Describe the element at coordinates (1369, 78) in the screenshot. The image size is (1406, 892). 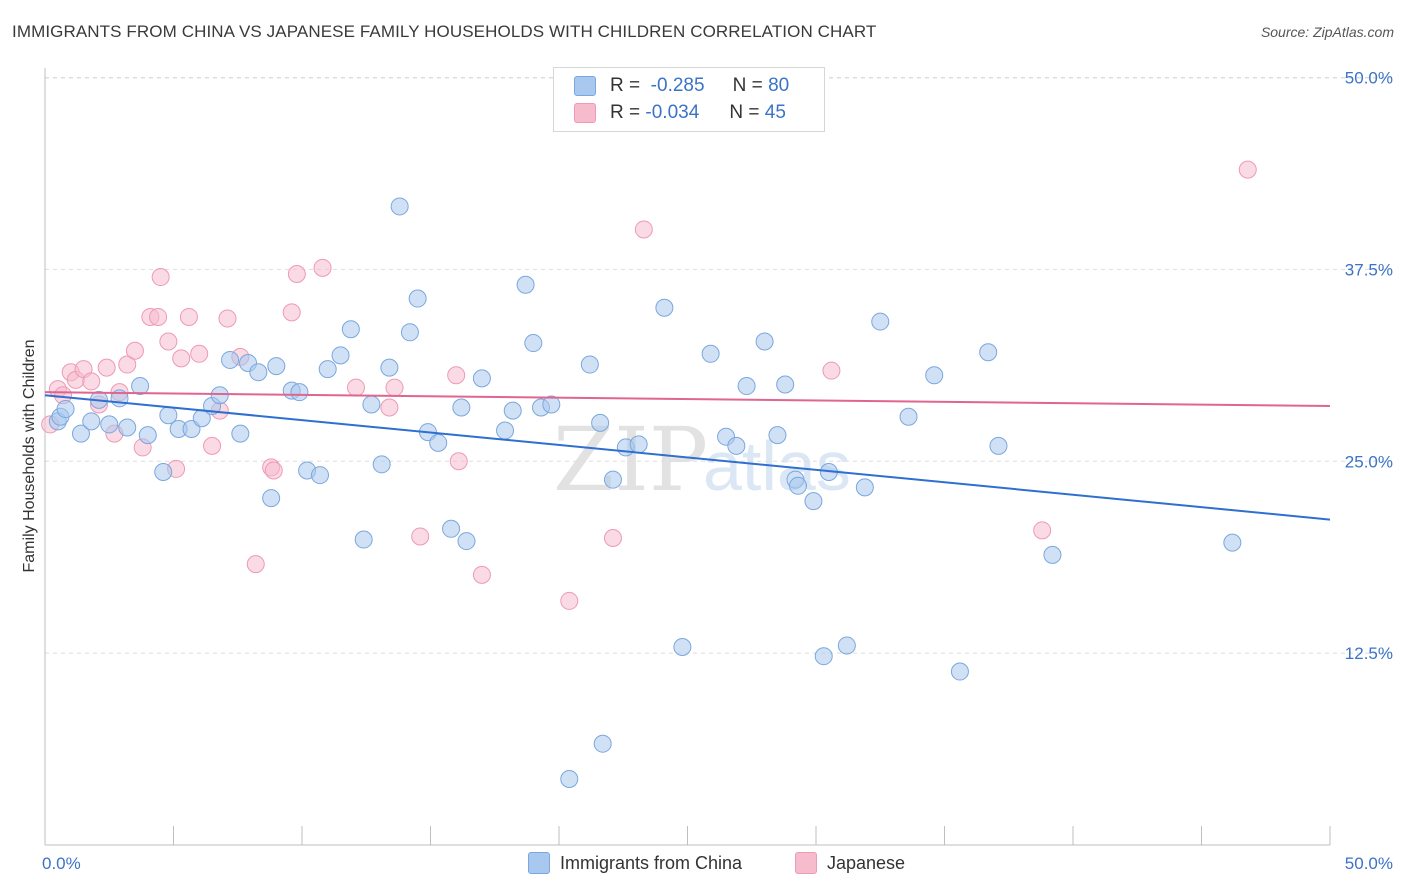
I see `y-tick-label: 50.0%` at that location.